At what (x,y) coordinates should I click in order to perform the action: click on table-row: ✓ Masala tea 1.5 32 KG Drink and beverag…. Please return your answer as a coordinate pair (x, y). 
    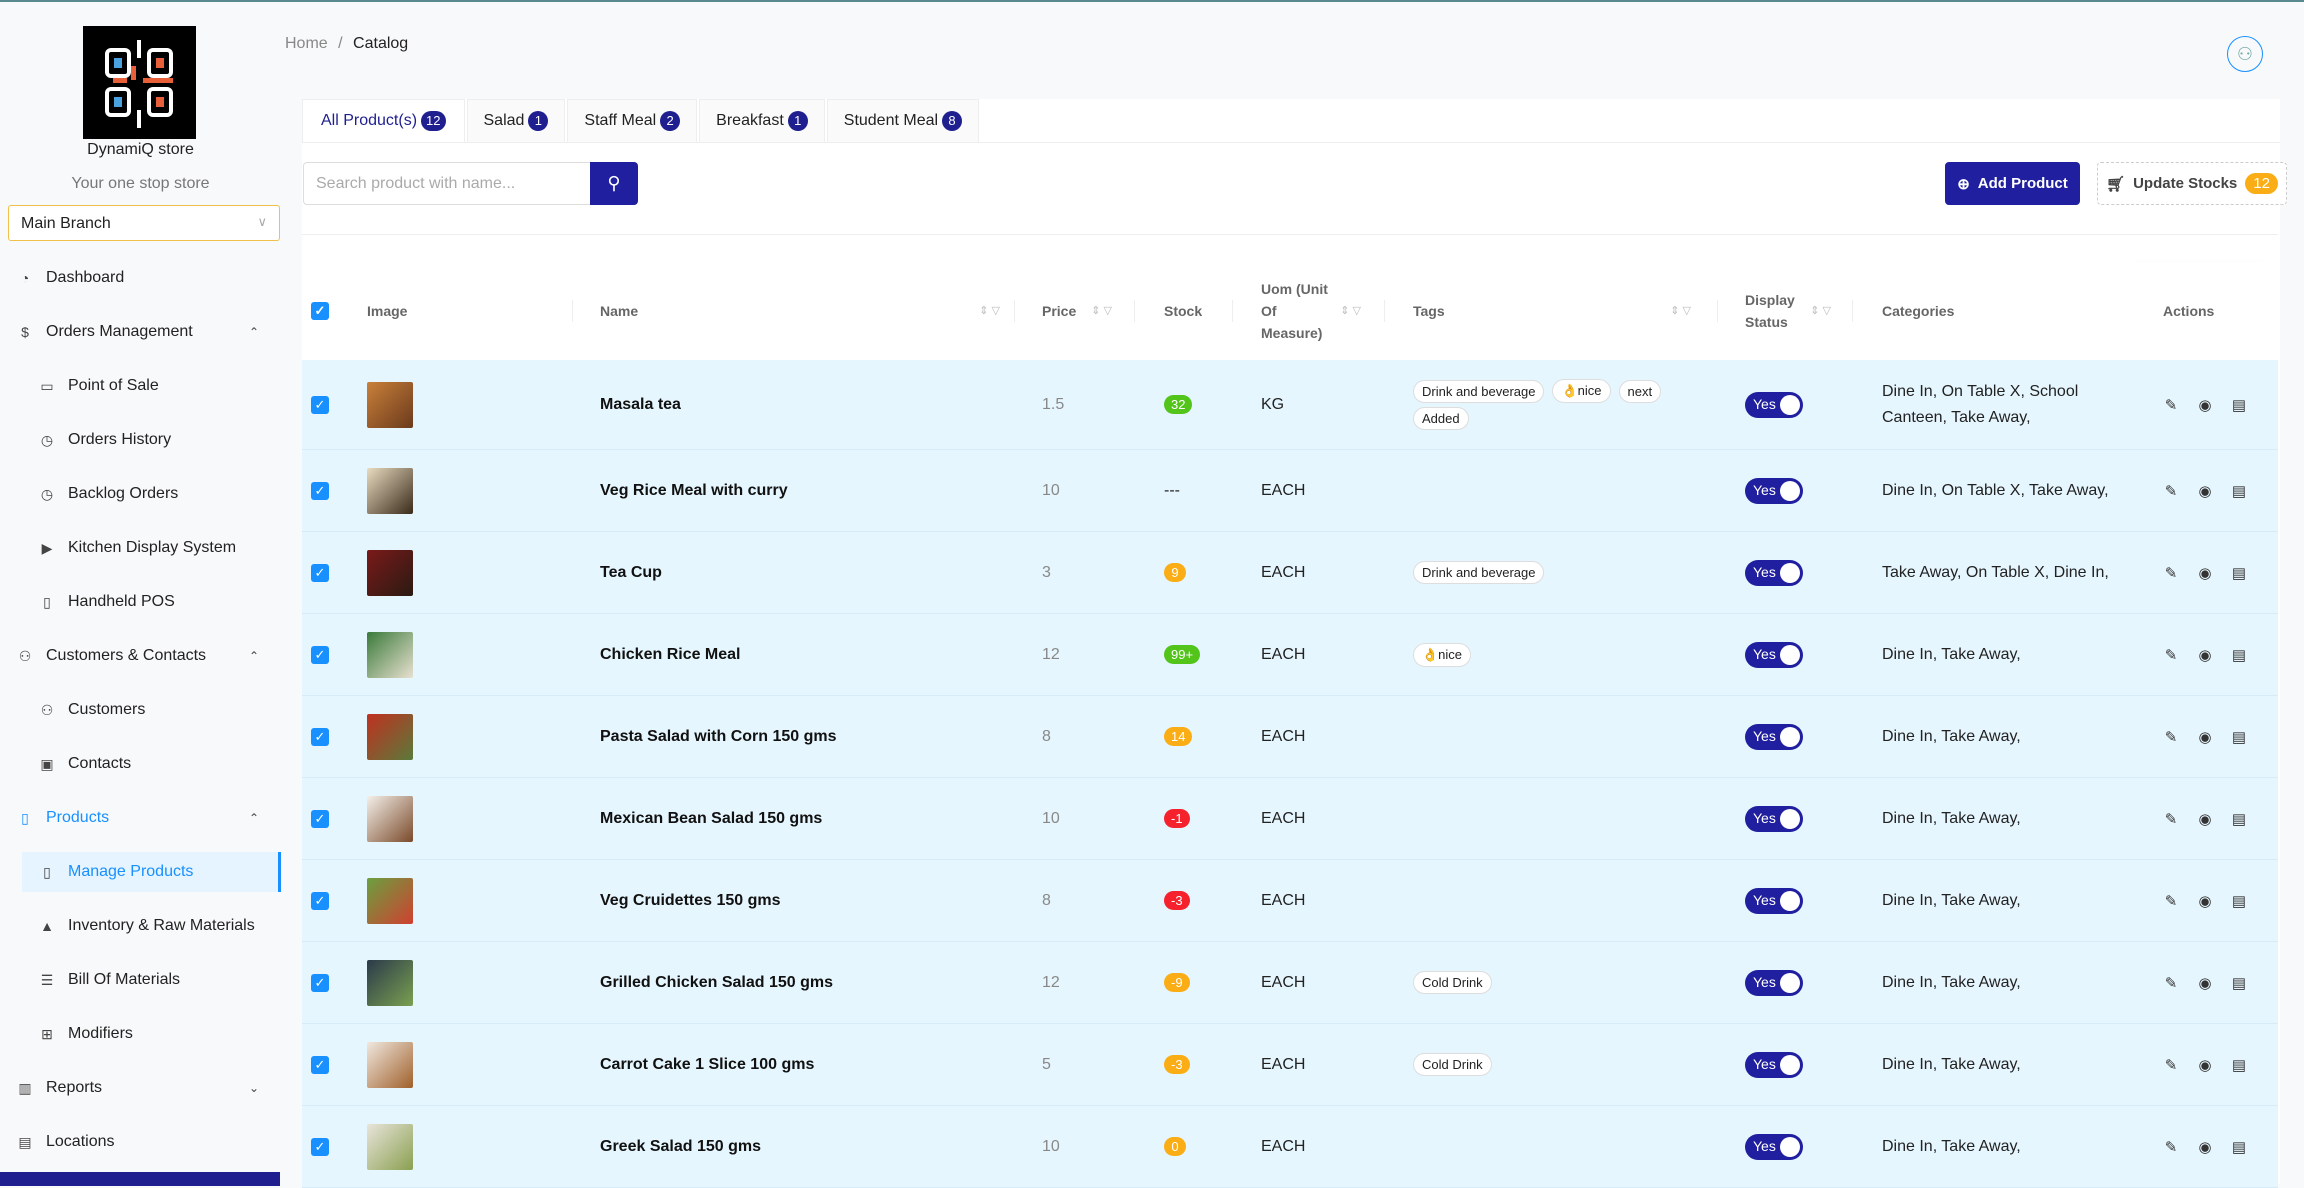
    Looking at the image, I should click on (1290, 405).